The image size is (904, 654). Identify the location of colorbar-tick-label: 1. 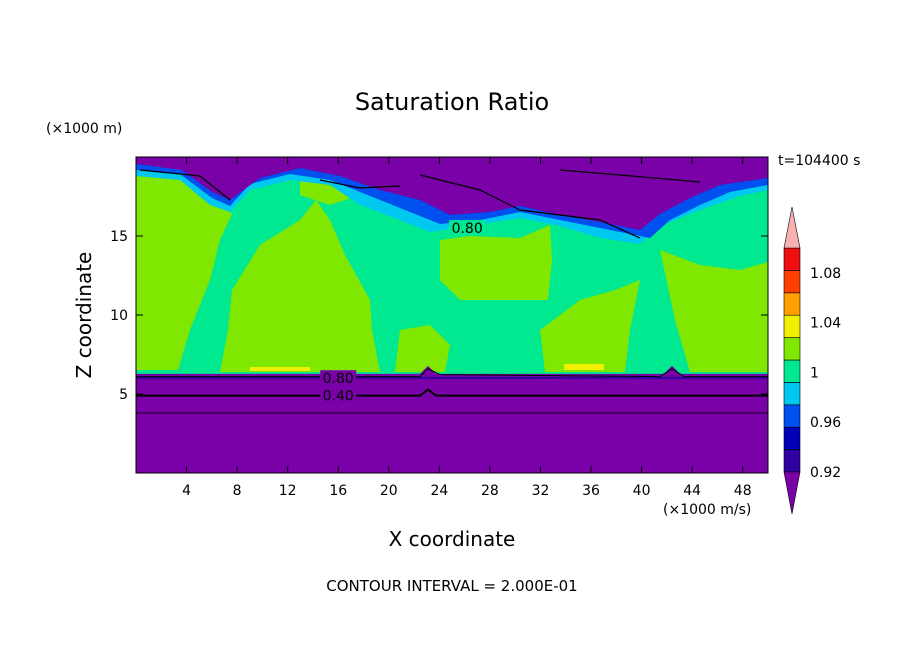
(814, 373).